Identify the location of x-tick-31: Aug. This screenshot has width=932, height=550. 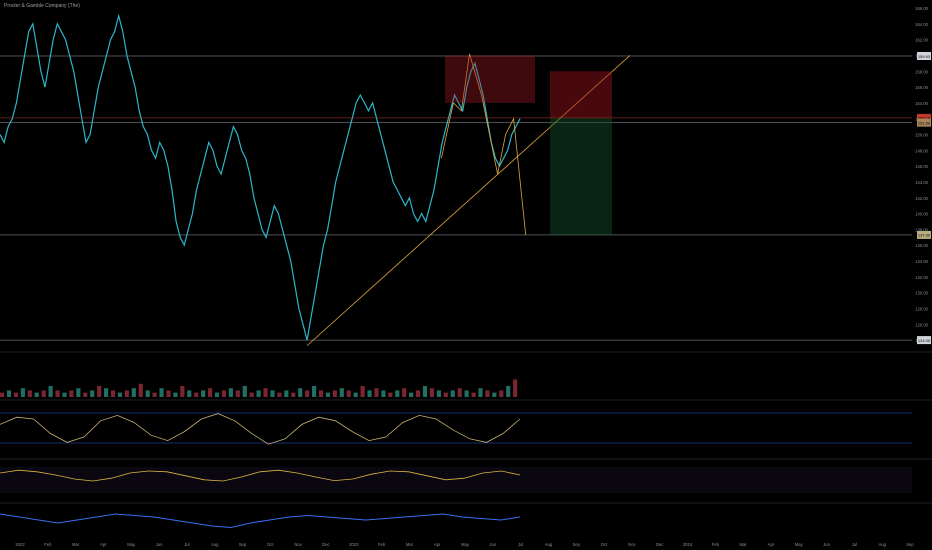
(882, 544).